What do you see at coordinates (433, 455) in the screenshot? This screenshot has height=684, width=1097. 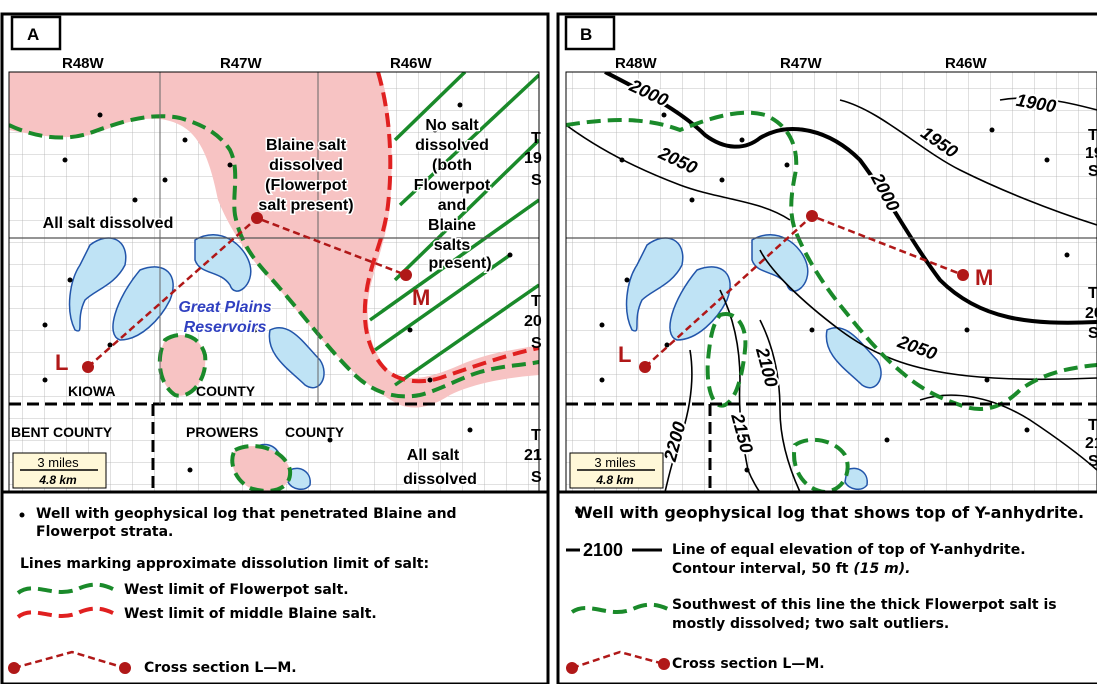 I see `svg-text: All salt` at bounding box center [433, 455].